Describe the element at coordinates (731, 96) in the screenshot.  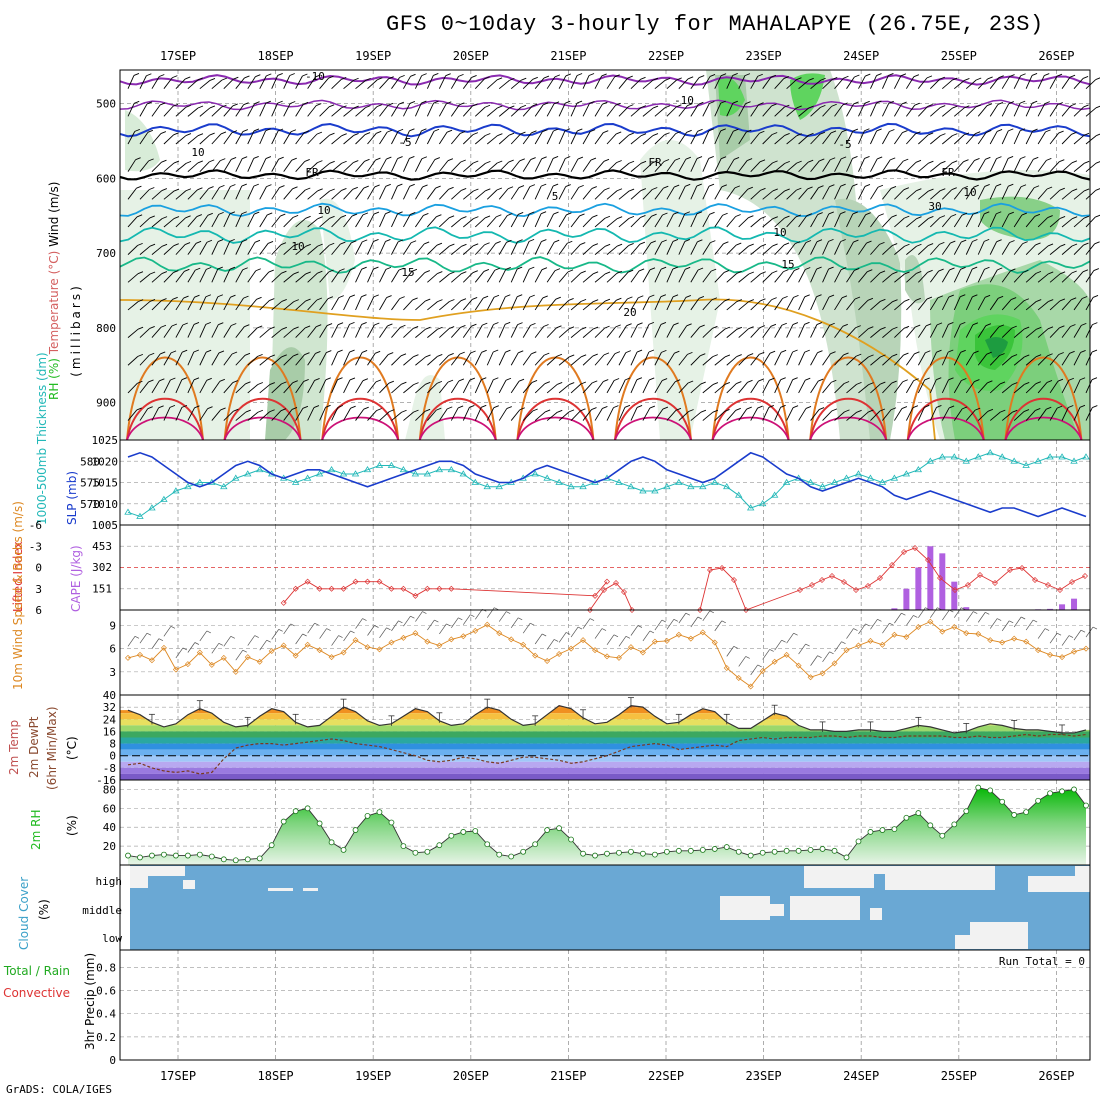
I see `rh-shading` at that location.